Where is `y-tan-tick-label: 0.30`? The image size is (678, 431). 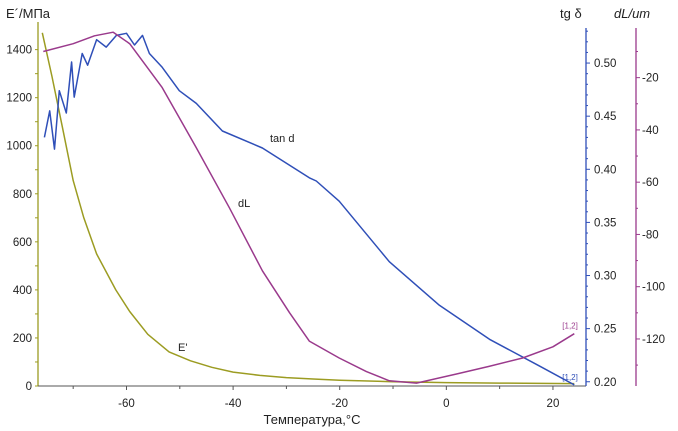 y-tan-tick-label: 0.30 is located at coordinates (605, 277).